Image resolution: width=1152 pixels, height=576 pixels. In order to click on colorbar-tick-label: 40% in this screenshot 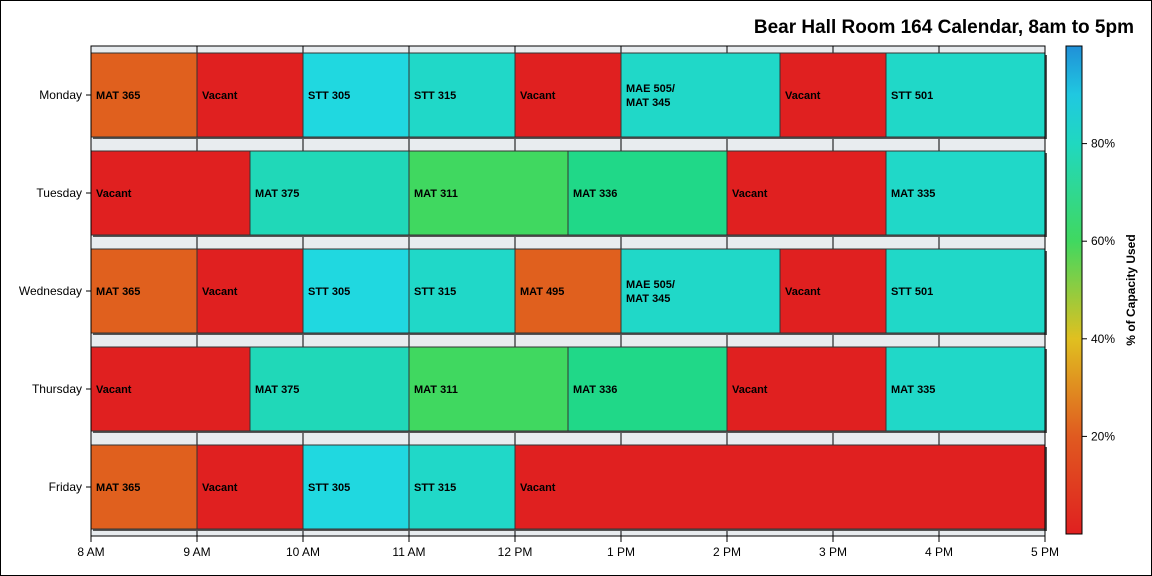, I will do `click(1103, 339)`.